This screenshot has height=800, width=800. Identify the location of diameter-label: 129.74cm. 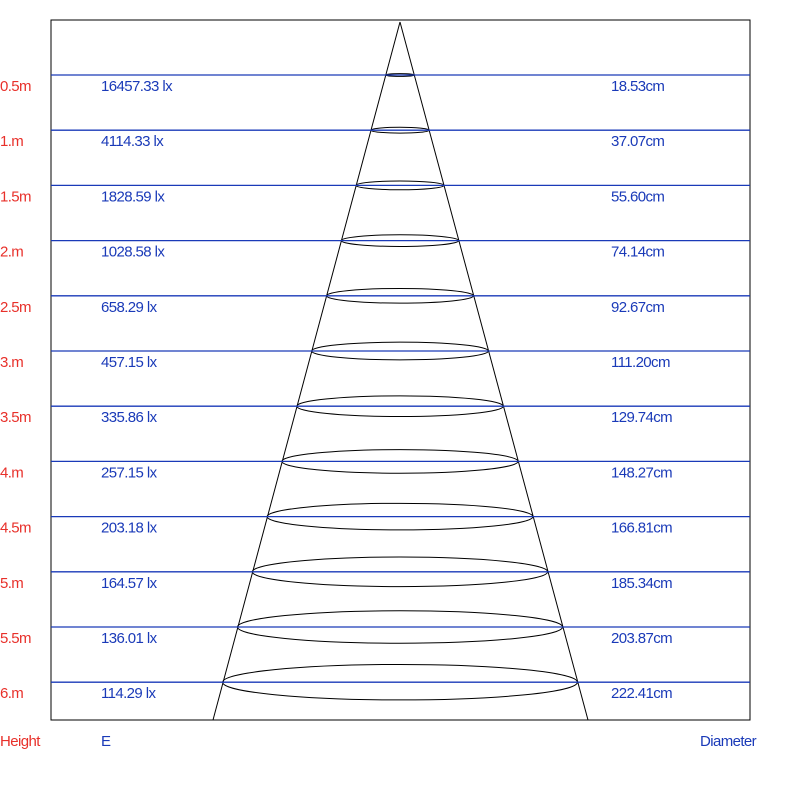
(641, 417).